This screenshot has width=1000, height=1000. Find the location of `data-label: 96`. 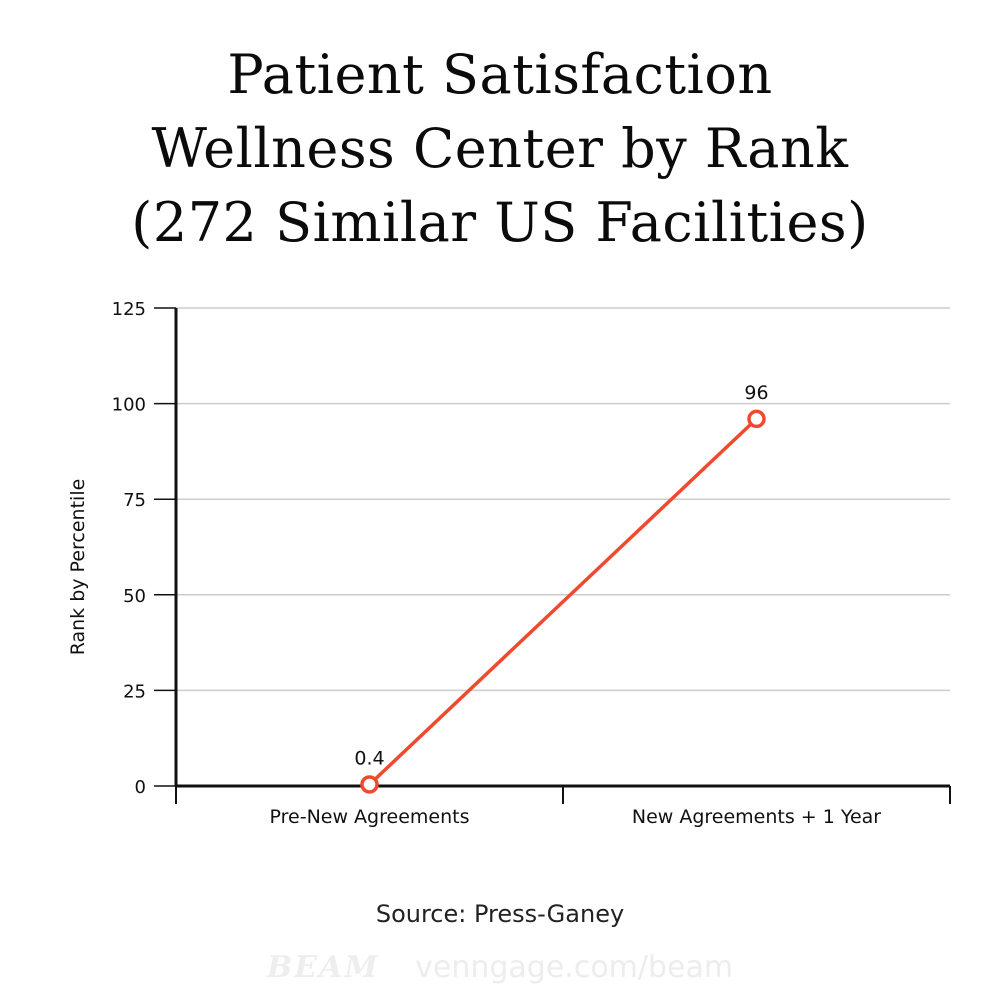

data-label: 96 is located at coordinates (756, 393).